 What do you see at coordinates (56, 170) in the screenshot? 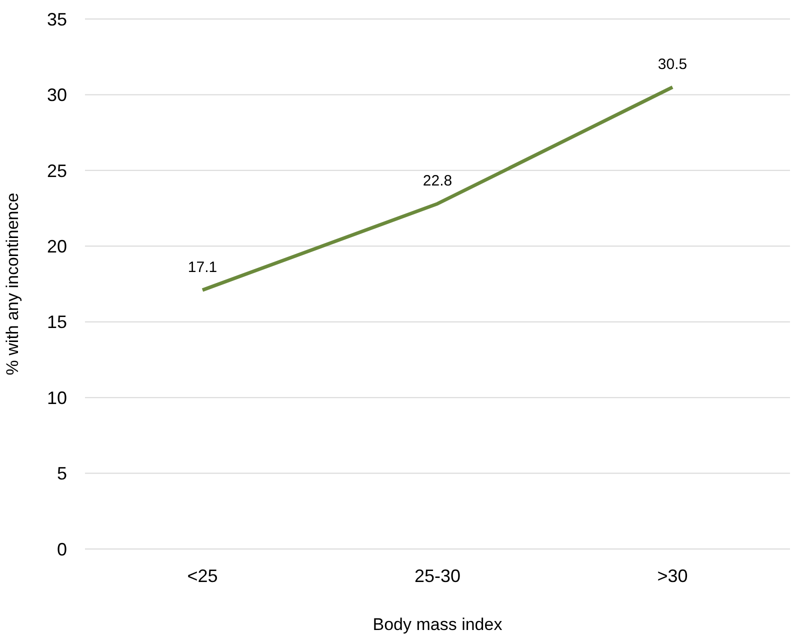
I see `y-tick-label: 25` at bounding box center [56, 170].